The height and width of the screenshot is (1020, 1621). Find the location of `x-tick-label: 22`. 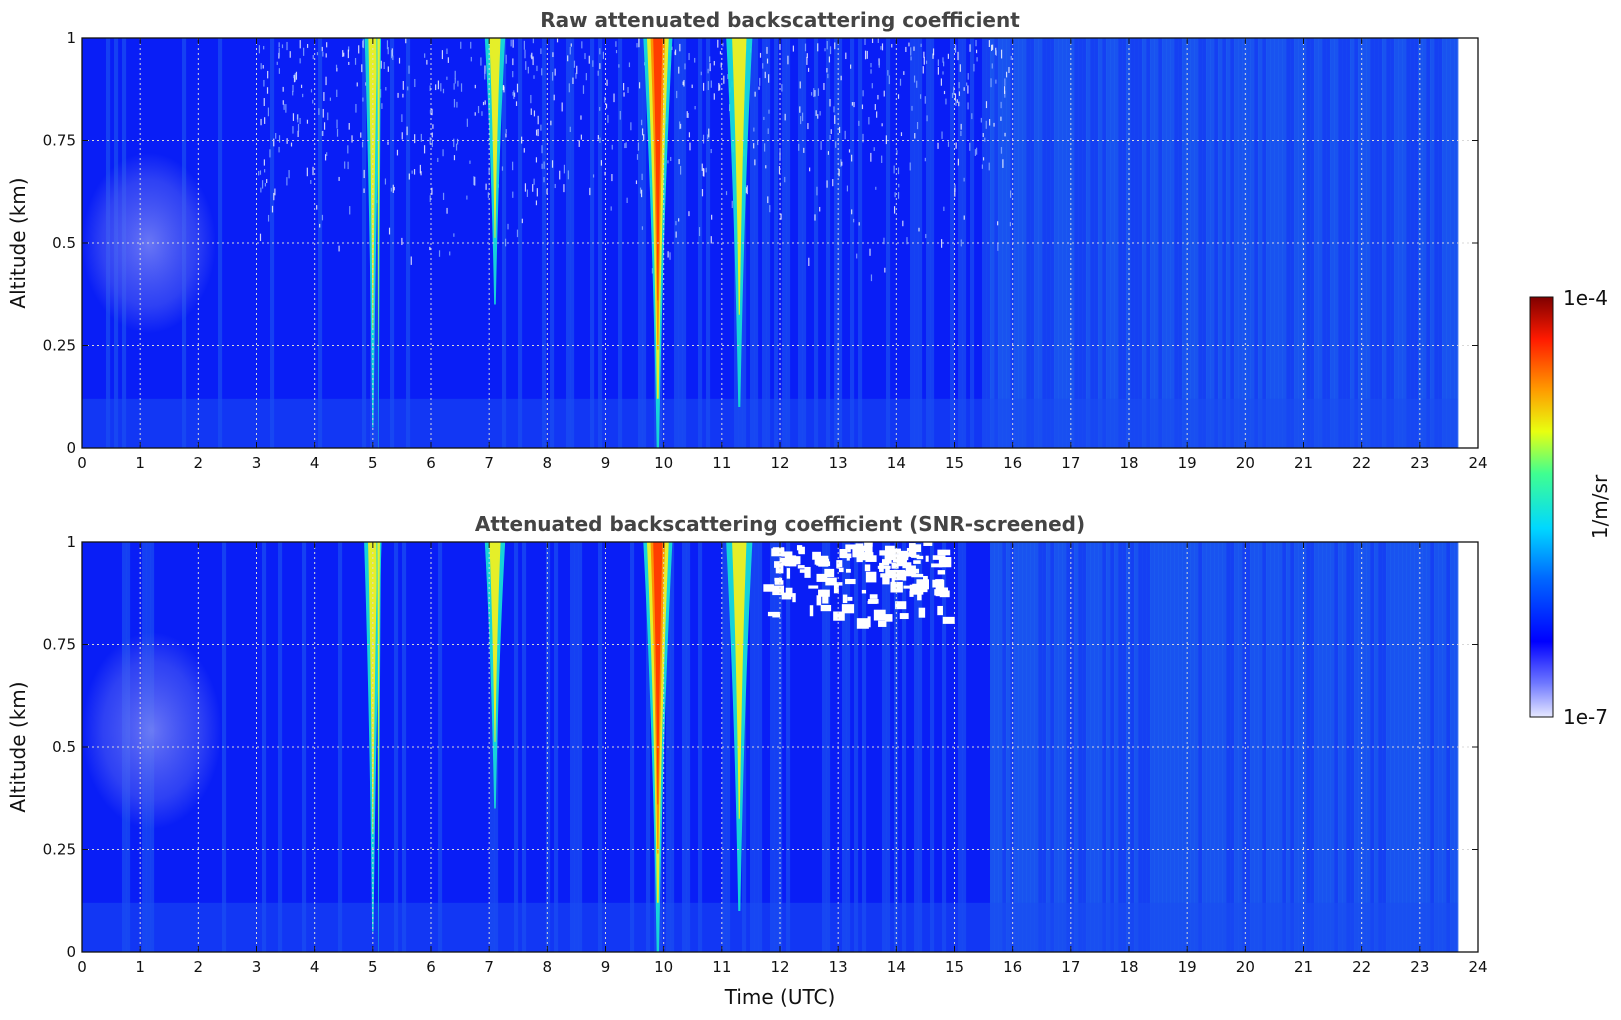

x-tick-label: 22 is located at coordinates (1361, 463).